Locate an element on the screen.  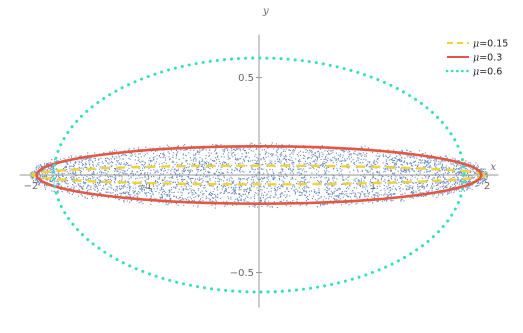
legend-entry: μ=0.15 is located at coordinates (490, 44).